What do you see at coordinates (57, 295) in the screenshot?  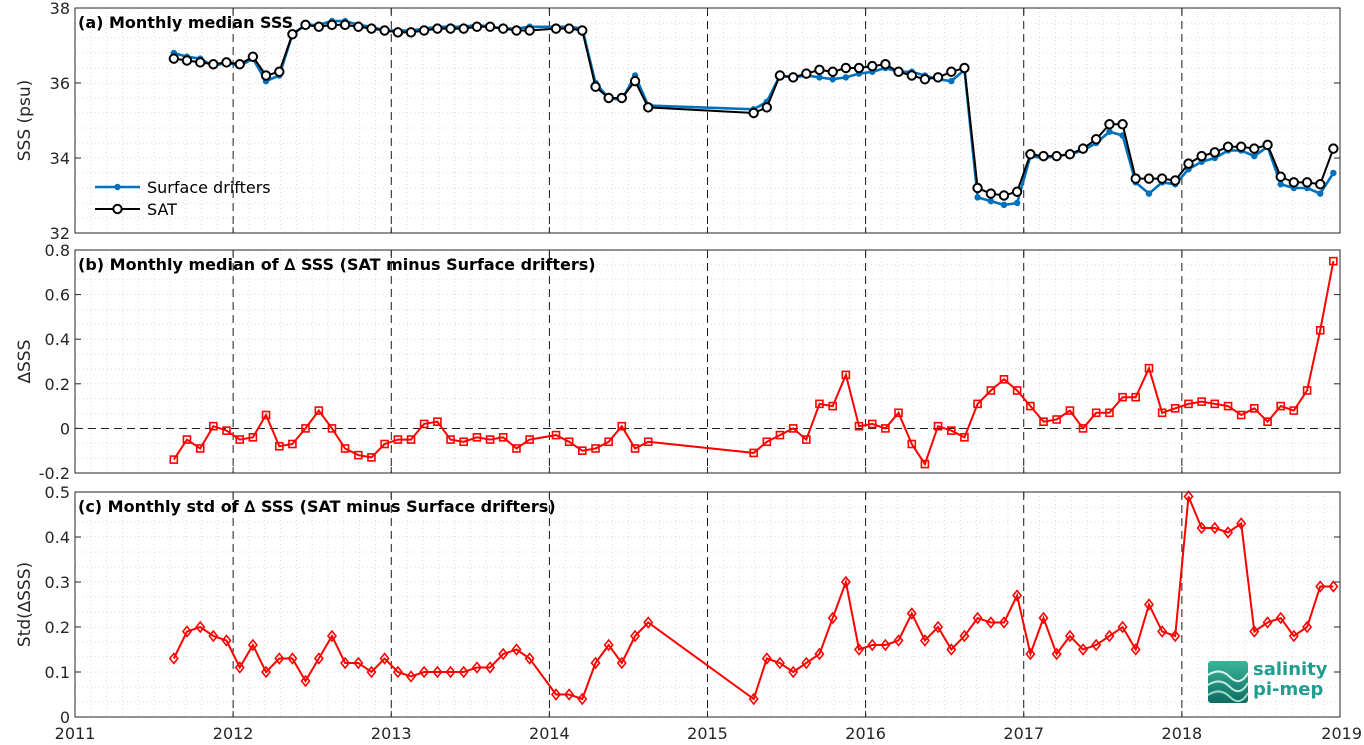 I see `y-tick-label: 0.6` at bounding box center [57, 295].